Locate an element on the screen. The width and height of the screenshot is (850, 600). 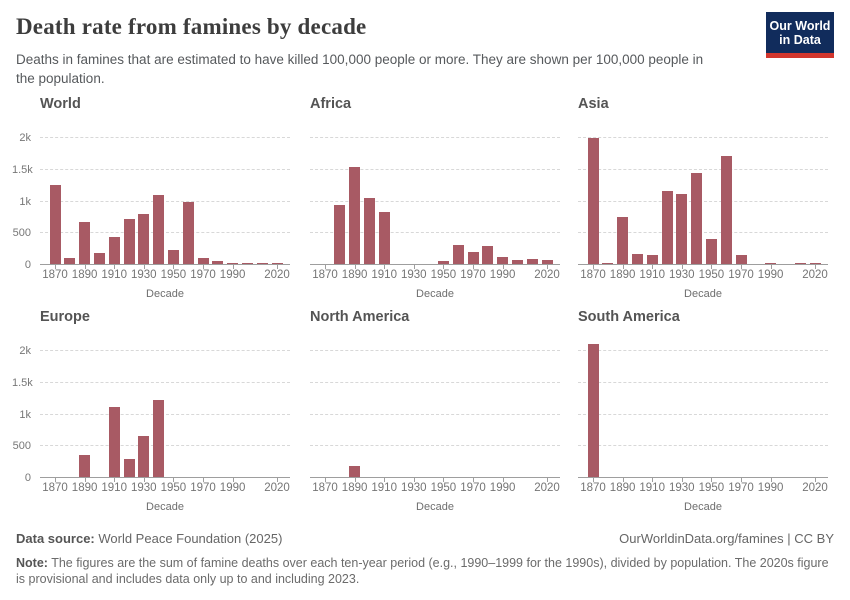
facet-title: South America is located at coordinates (629, 317).